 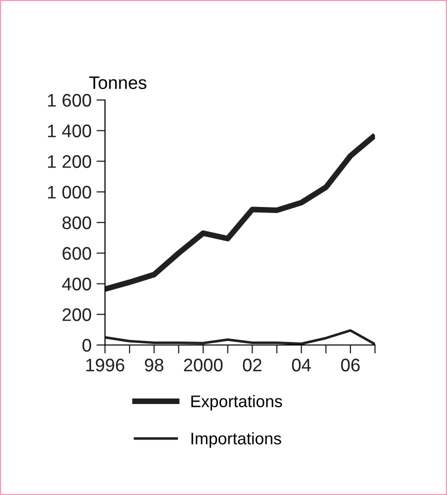 I want to click on y-axis-title: Tonnes, so click(x=117, y=83).